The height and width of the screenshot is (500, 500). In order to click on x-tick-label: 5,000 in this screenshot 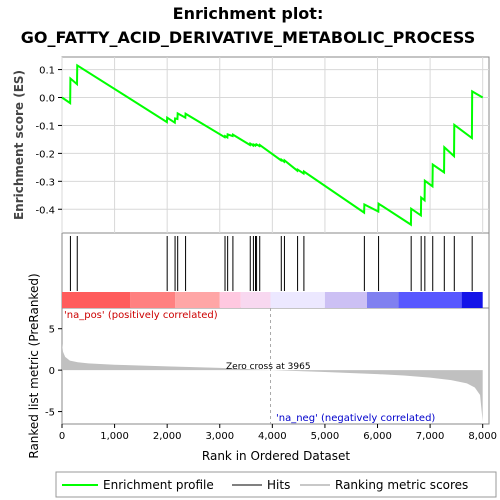, I will do `click(325, 436)`.